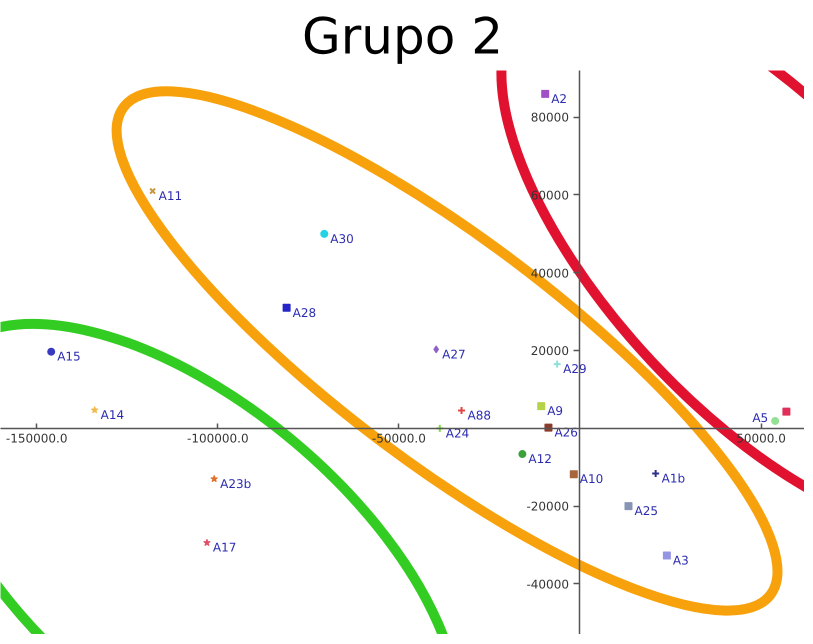  I want to click on x-tick-label: -100000.0, so click(218, 438).